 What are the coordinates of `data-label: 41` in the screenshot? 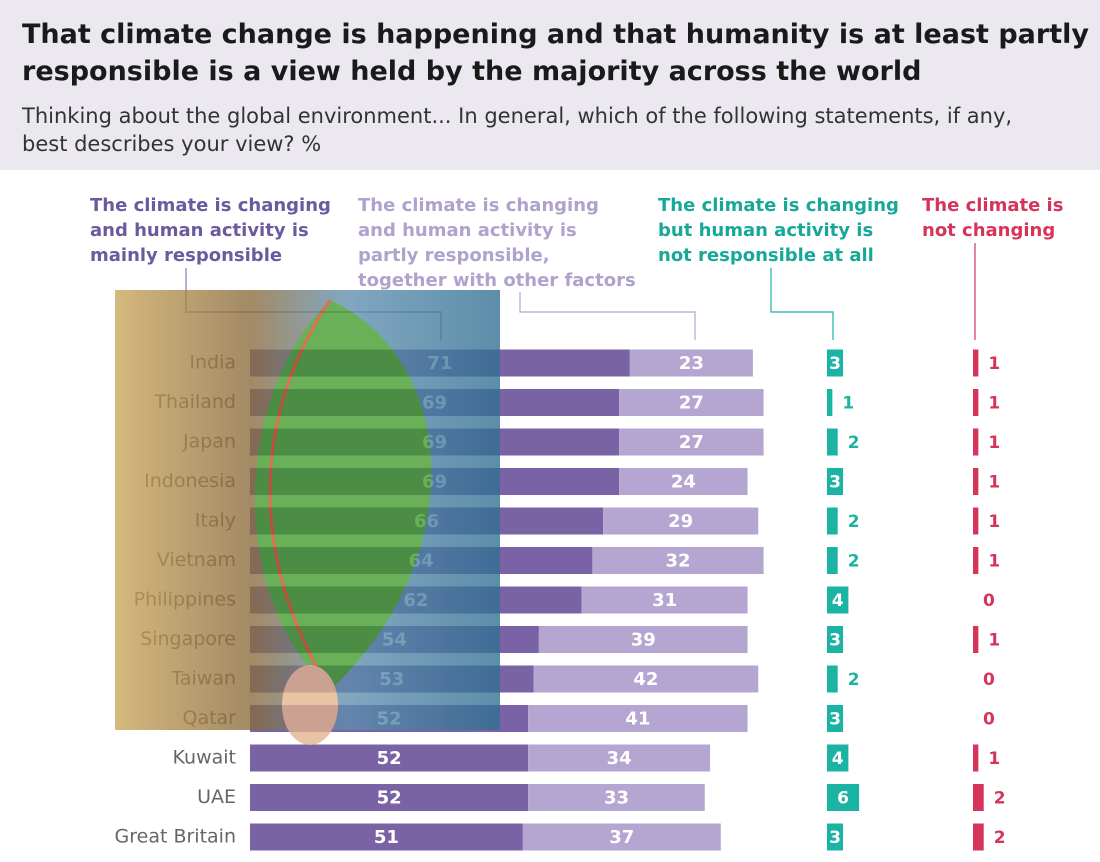 It's located at (637, 719).